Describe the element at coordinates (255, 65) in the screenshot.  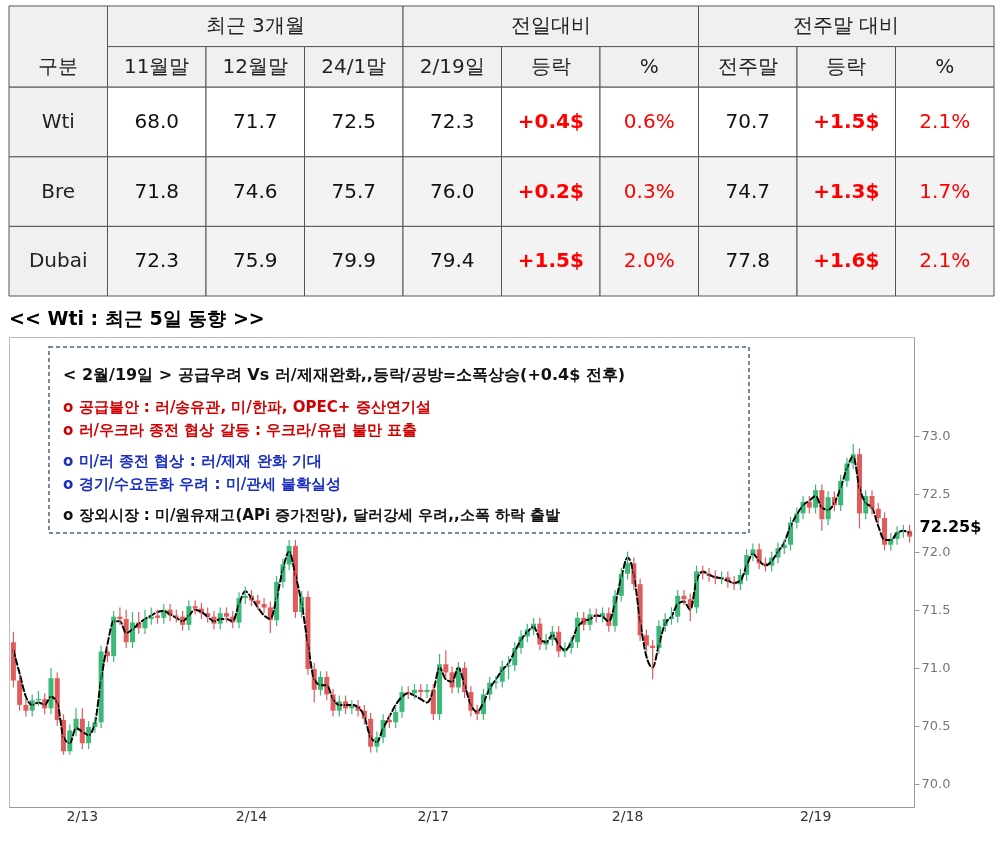
I see `category-label: 12월말` at that location.